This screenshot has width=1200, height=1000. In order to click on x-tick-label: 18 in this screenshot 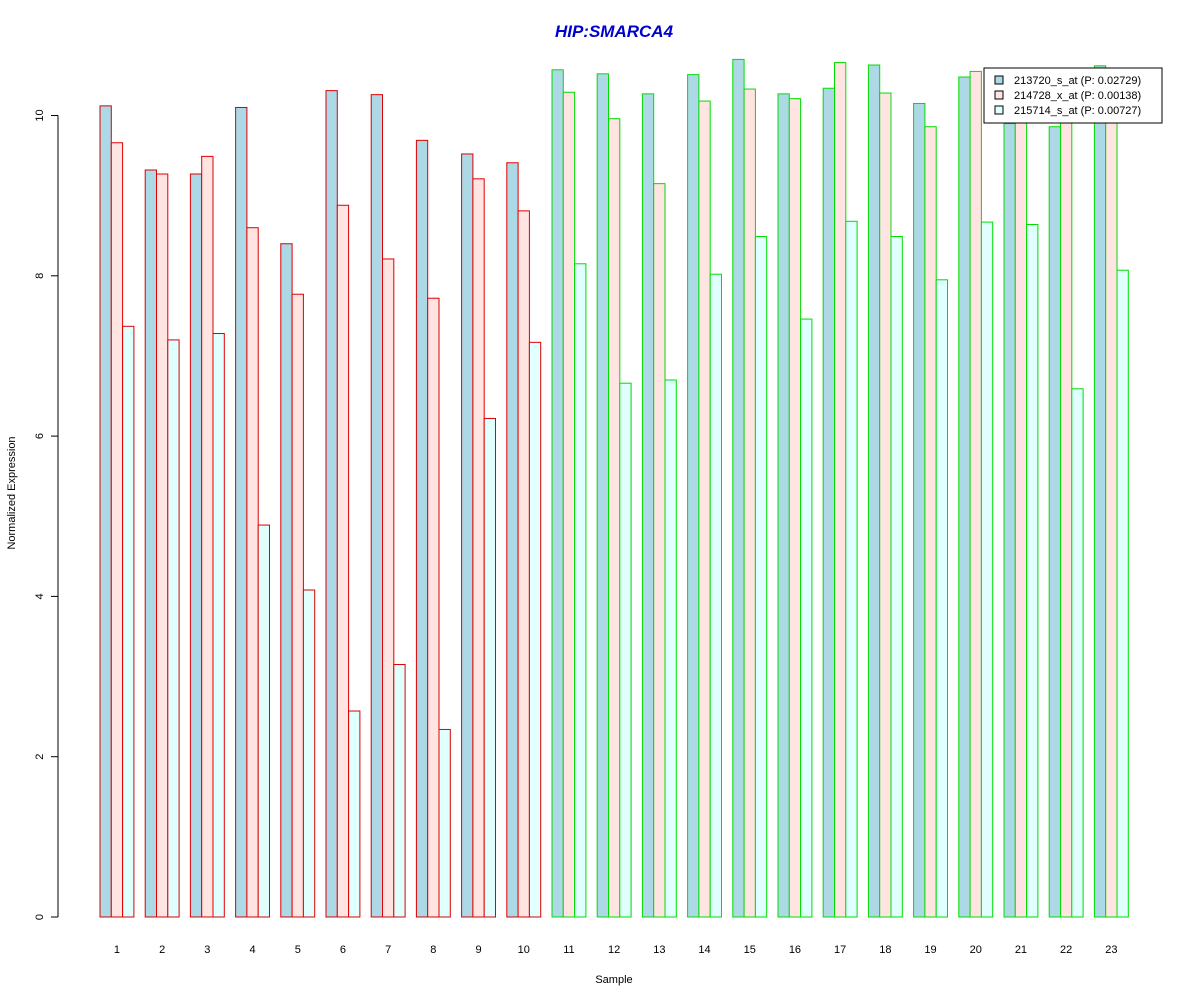, I will do `click(885, 950)`.